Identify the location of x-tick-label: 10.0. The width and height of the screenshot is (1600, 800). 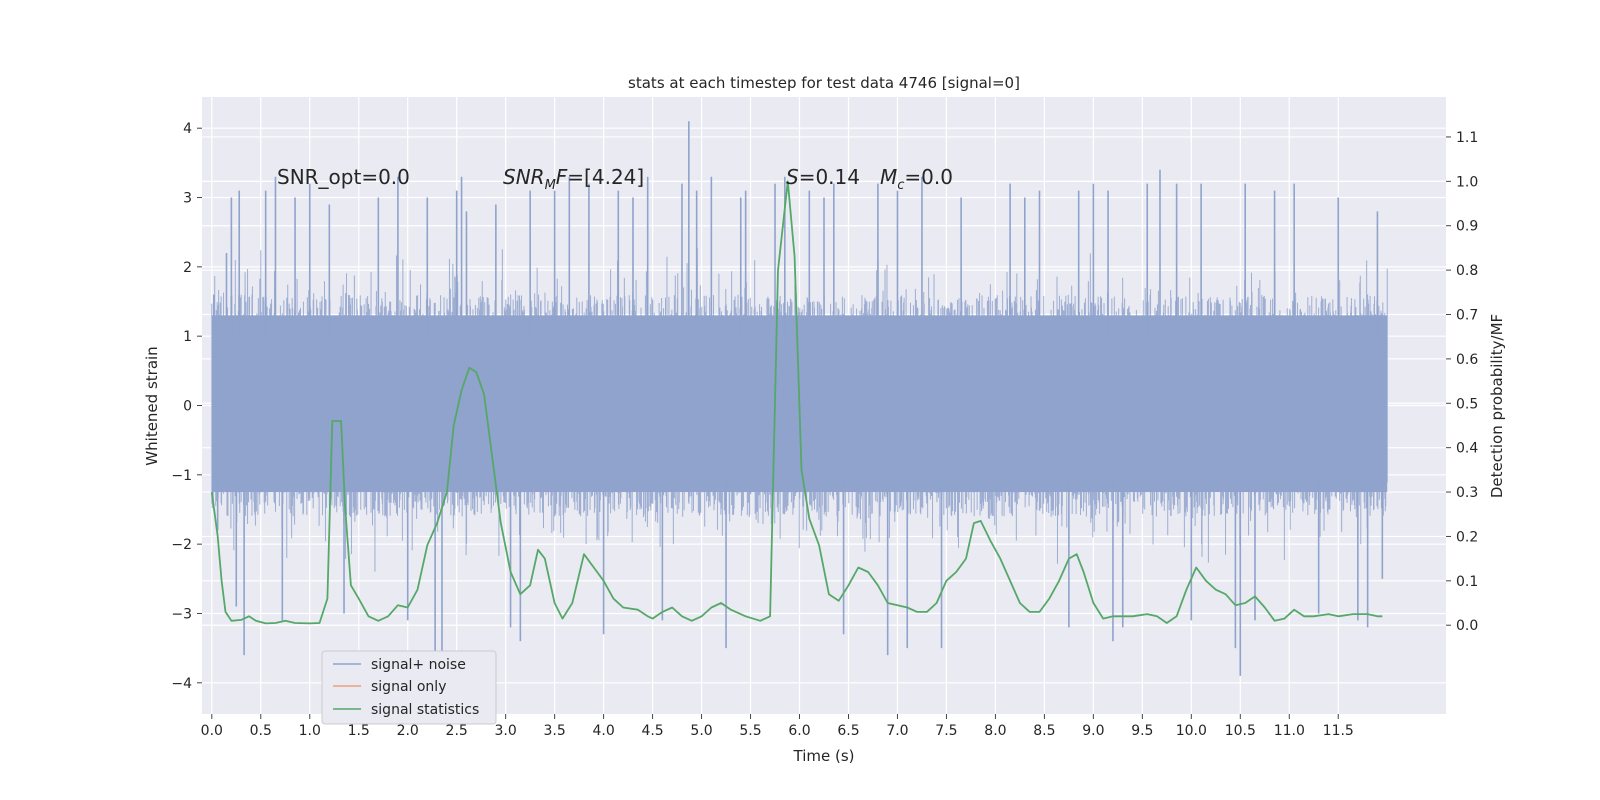
(1191, 731).